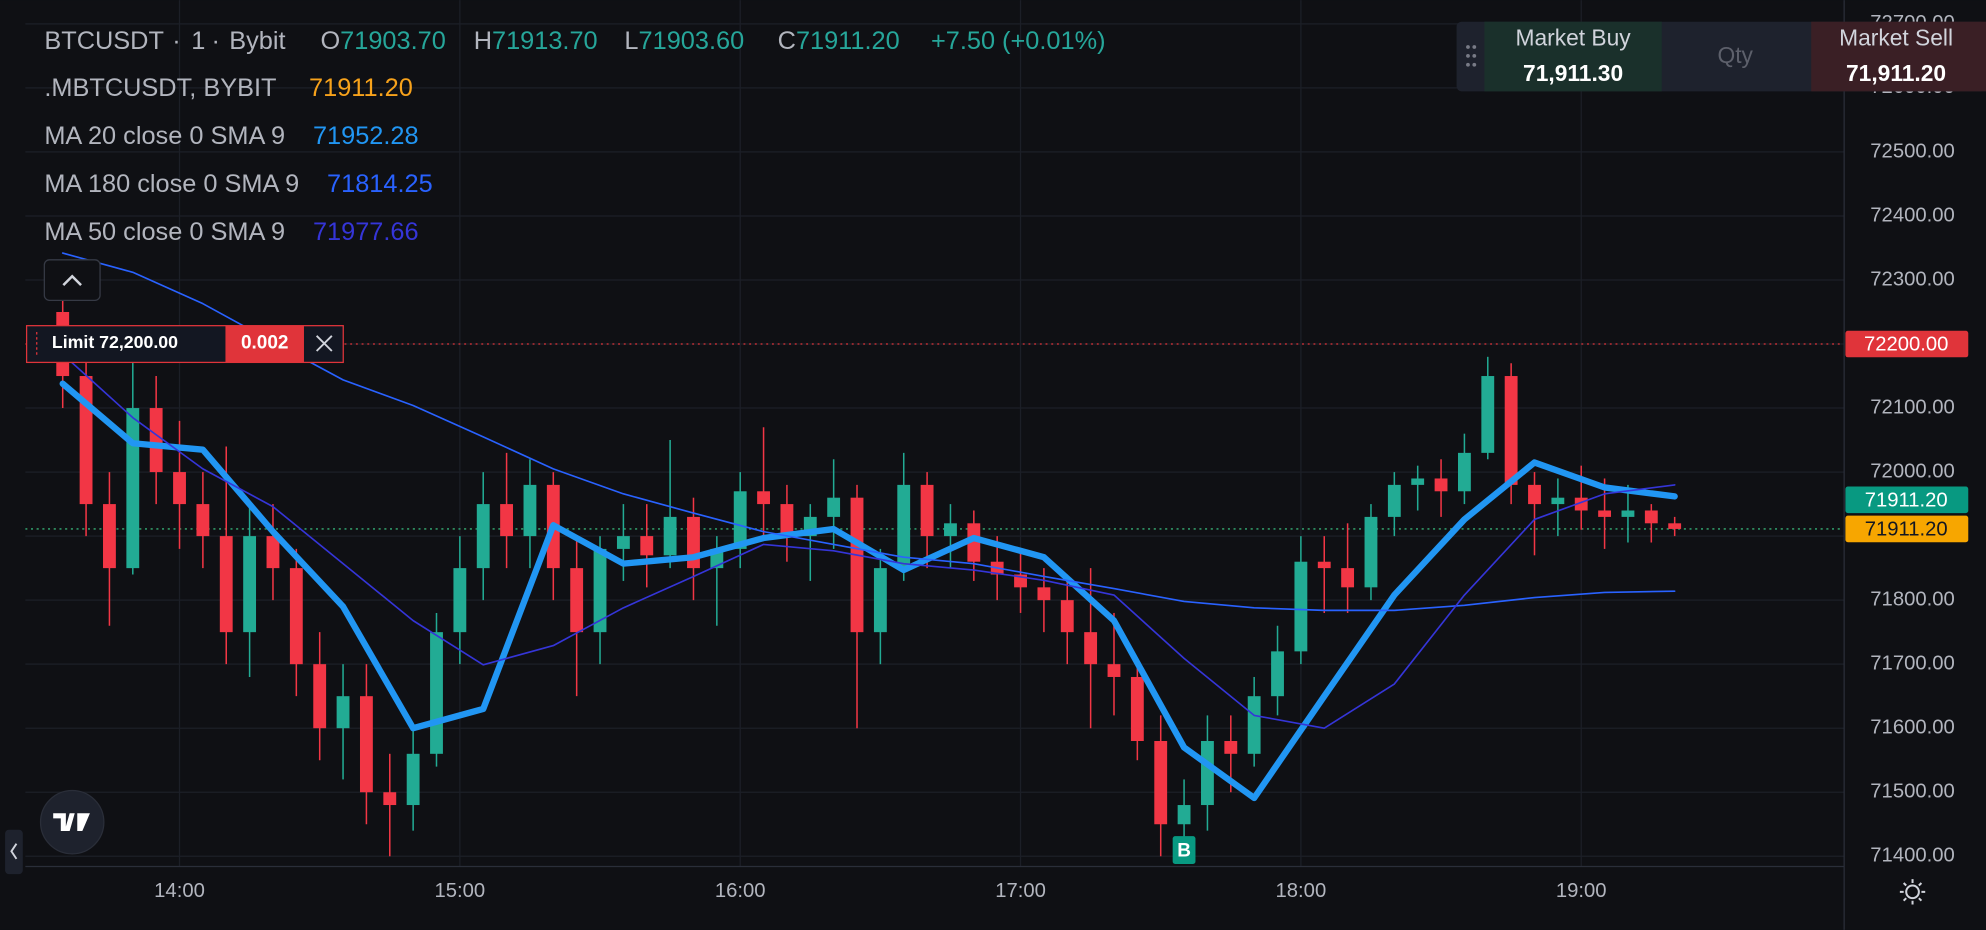 Image resolution: width=1986 pixels, height=930 pixels. I want to click on ohlc-key: L, so click(631, 41).